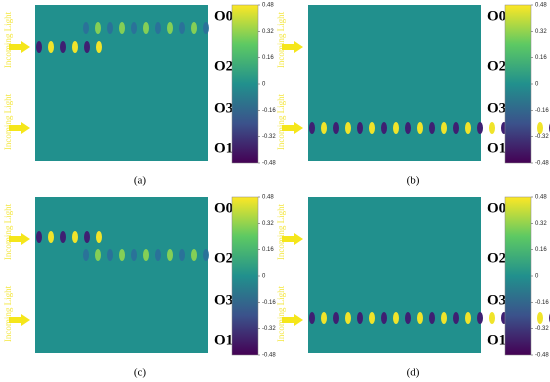 The height and width of the screenshot is (382, 550). I want to click on caption: (b), so click(413, 181).